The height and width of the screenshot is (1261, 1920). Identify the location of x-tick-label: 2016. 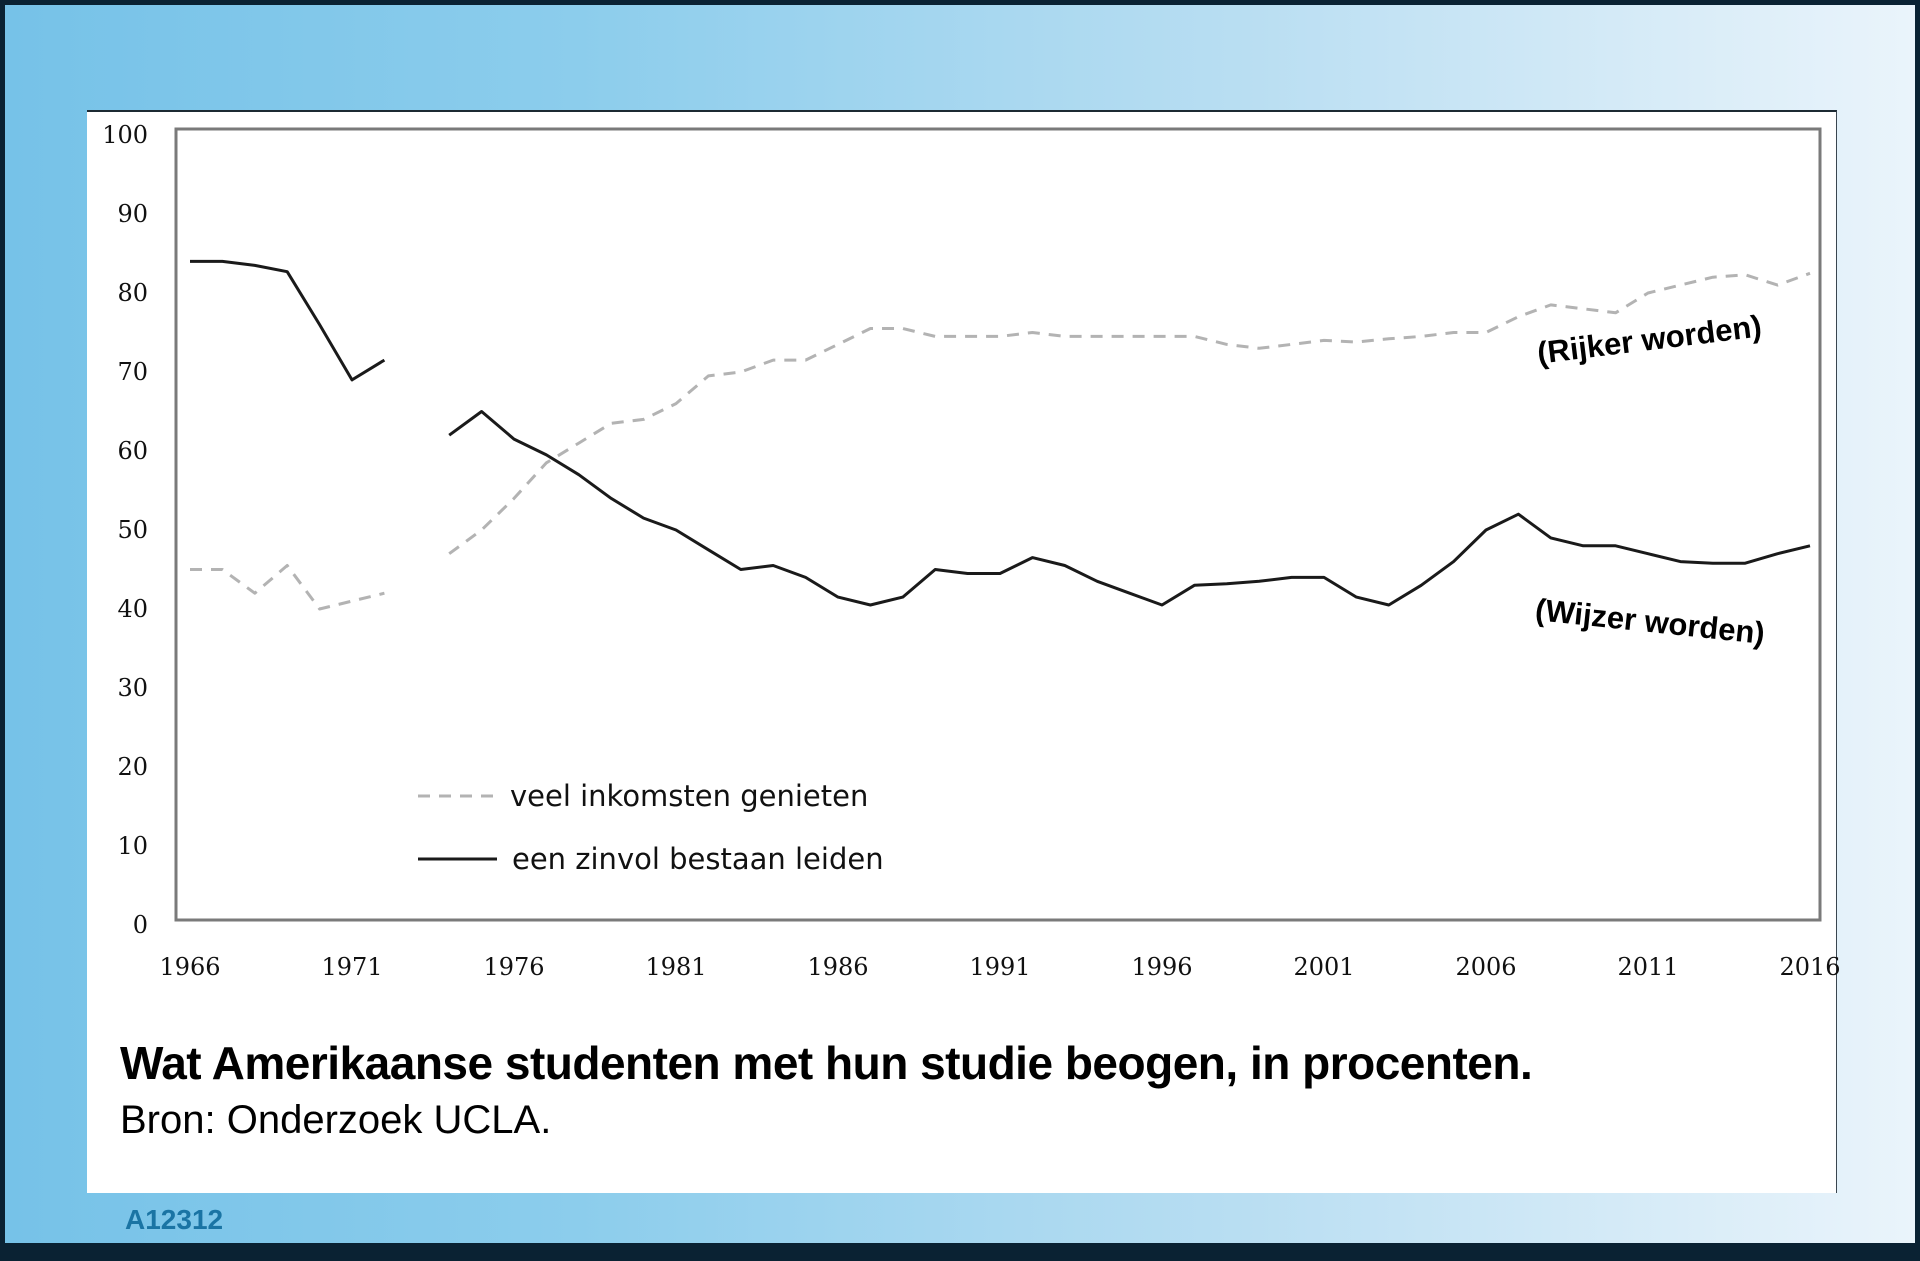
(1809, 967).